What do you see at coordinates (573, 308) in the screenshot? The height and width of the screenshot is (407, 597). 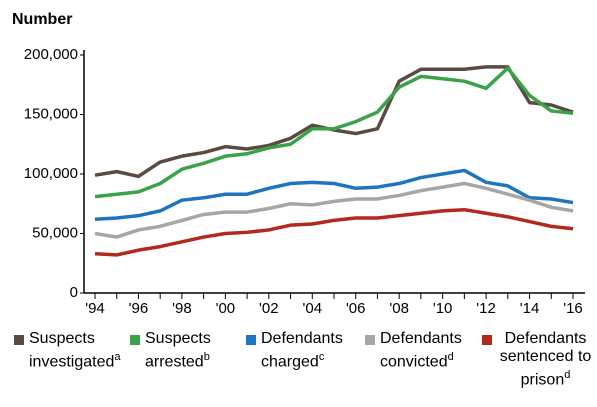 I see `x-tick-label: '16` at bounding box center [573, 308].